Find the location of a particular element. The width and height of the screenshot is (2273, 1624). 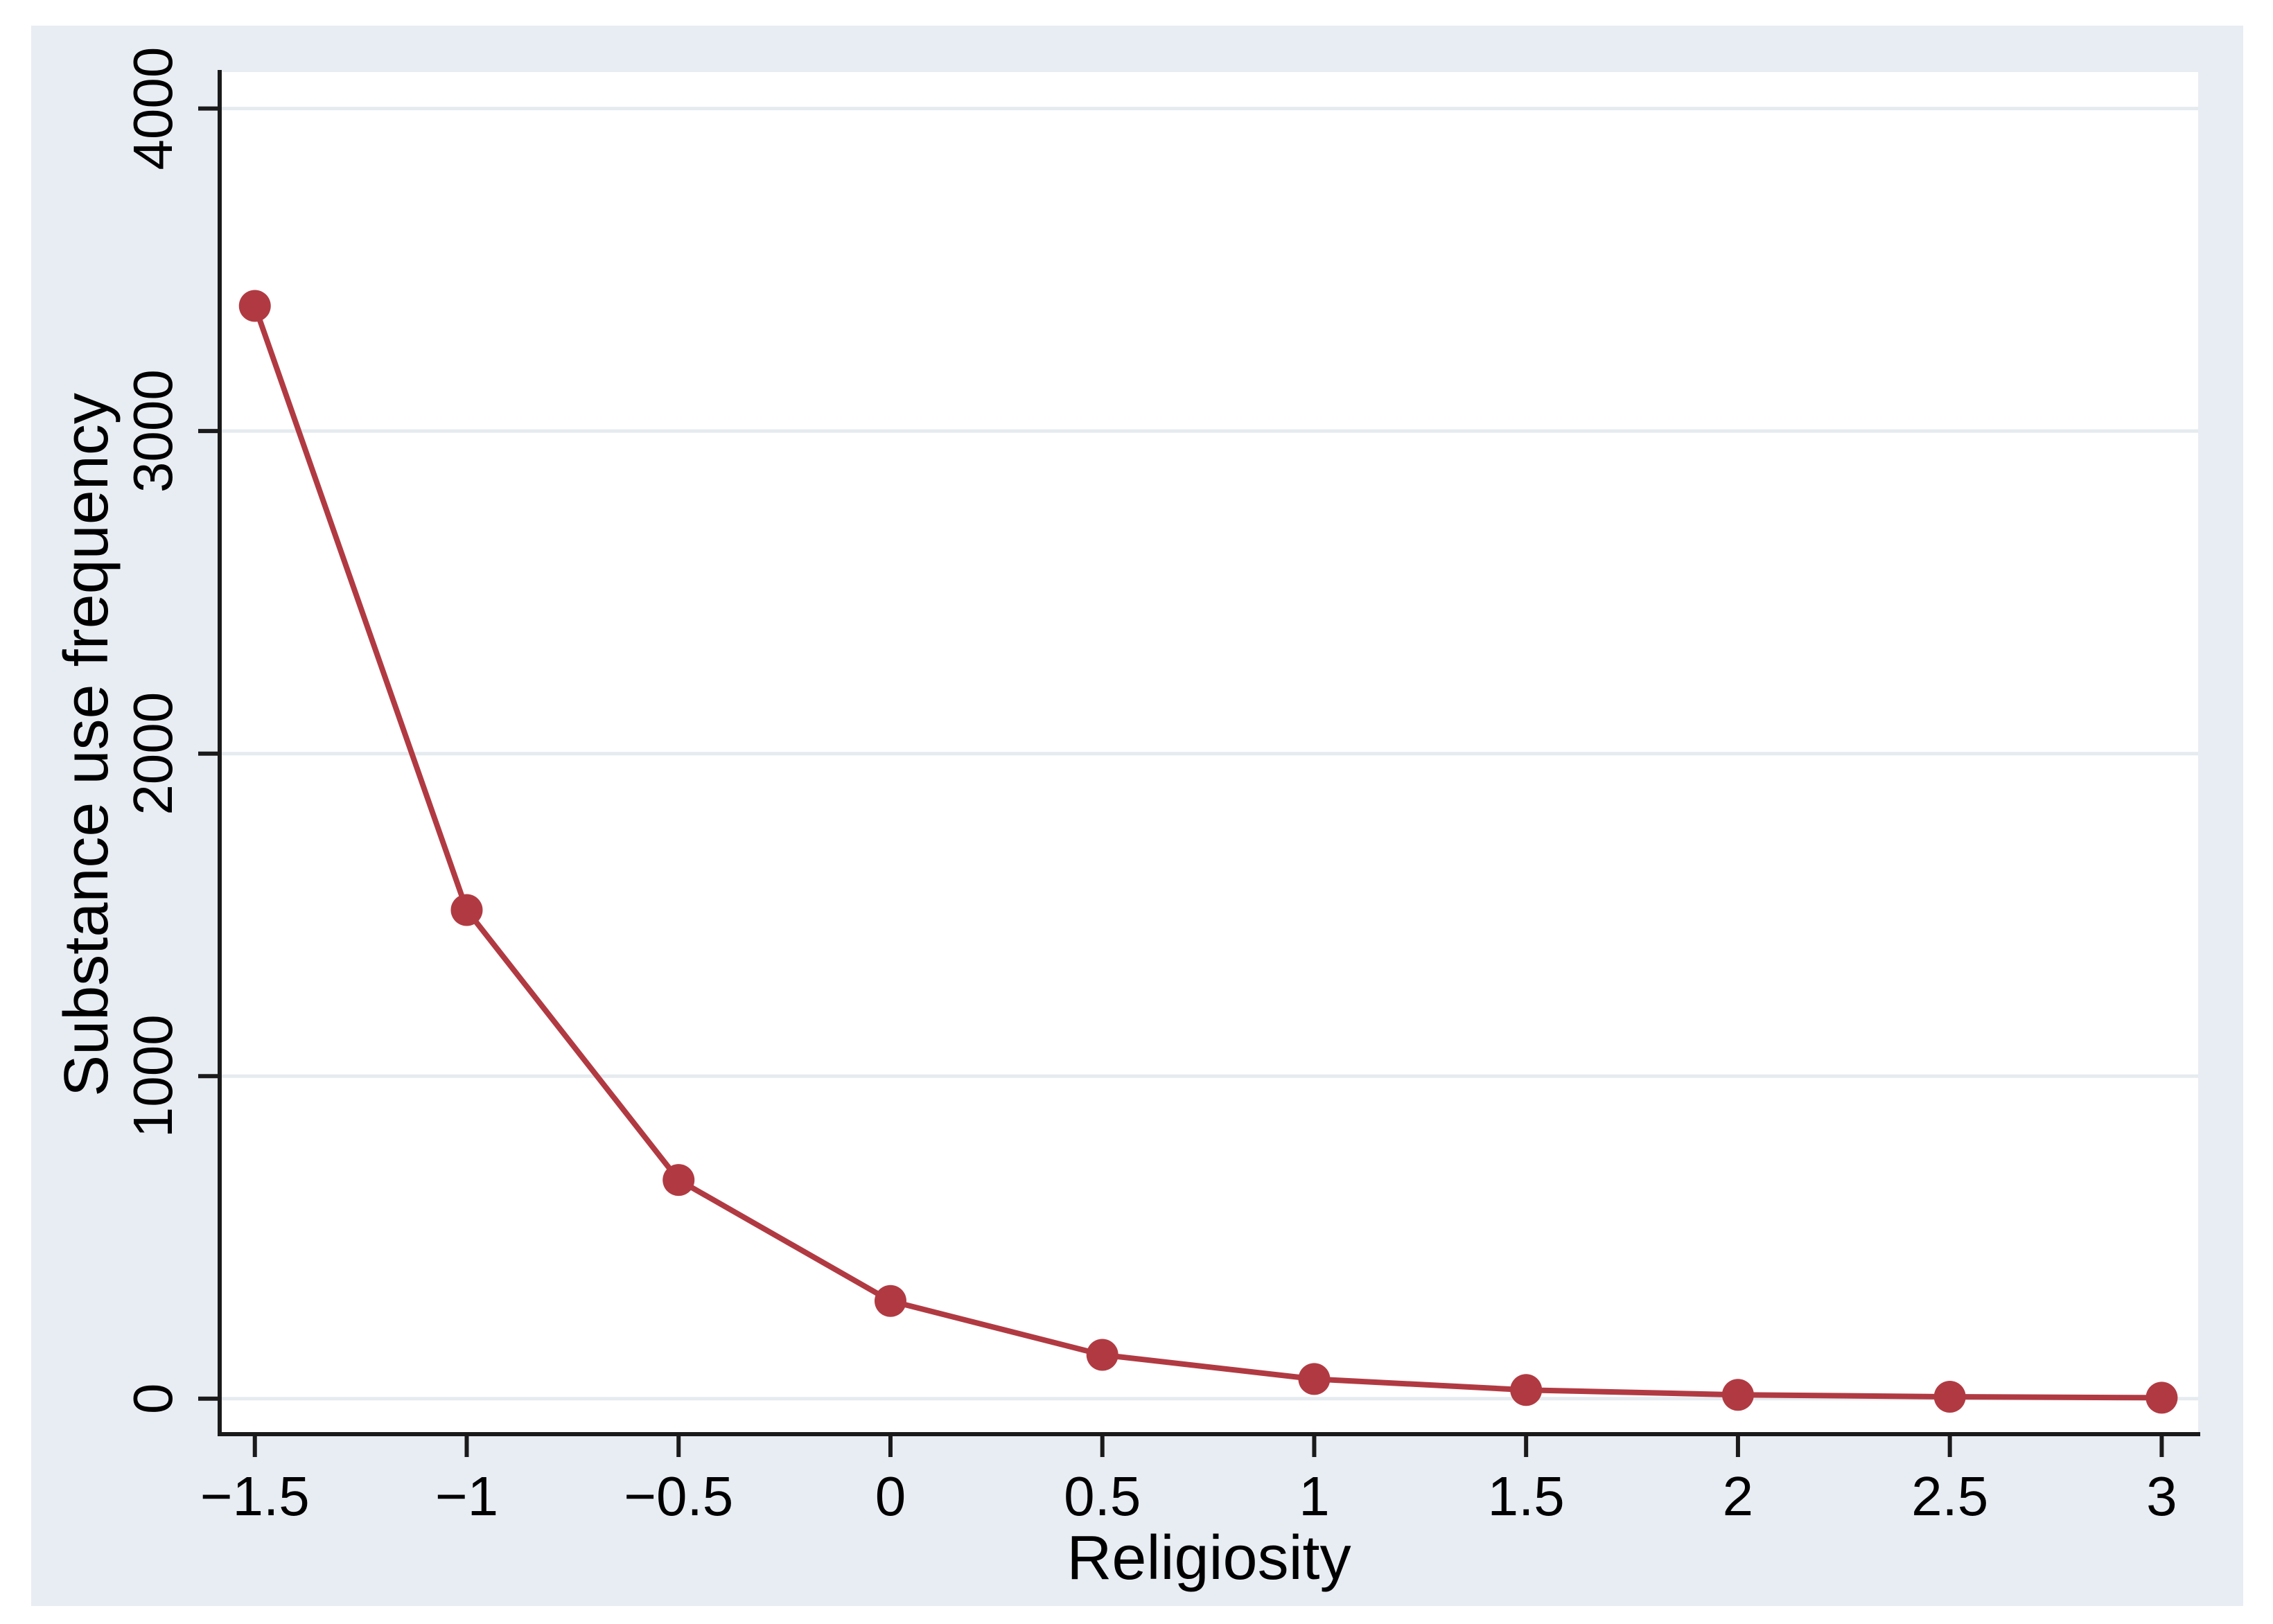

y-tick-label: 0 is located at coordinates (153, 1399).